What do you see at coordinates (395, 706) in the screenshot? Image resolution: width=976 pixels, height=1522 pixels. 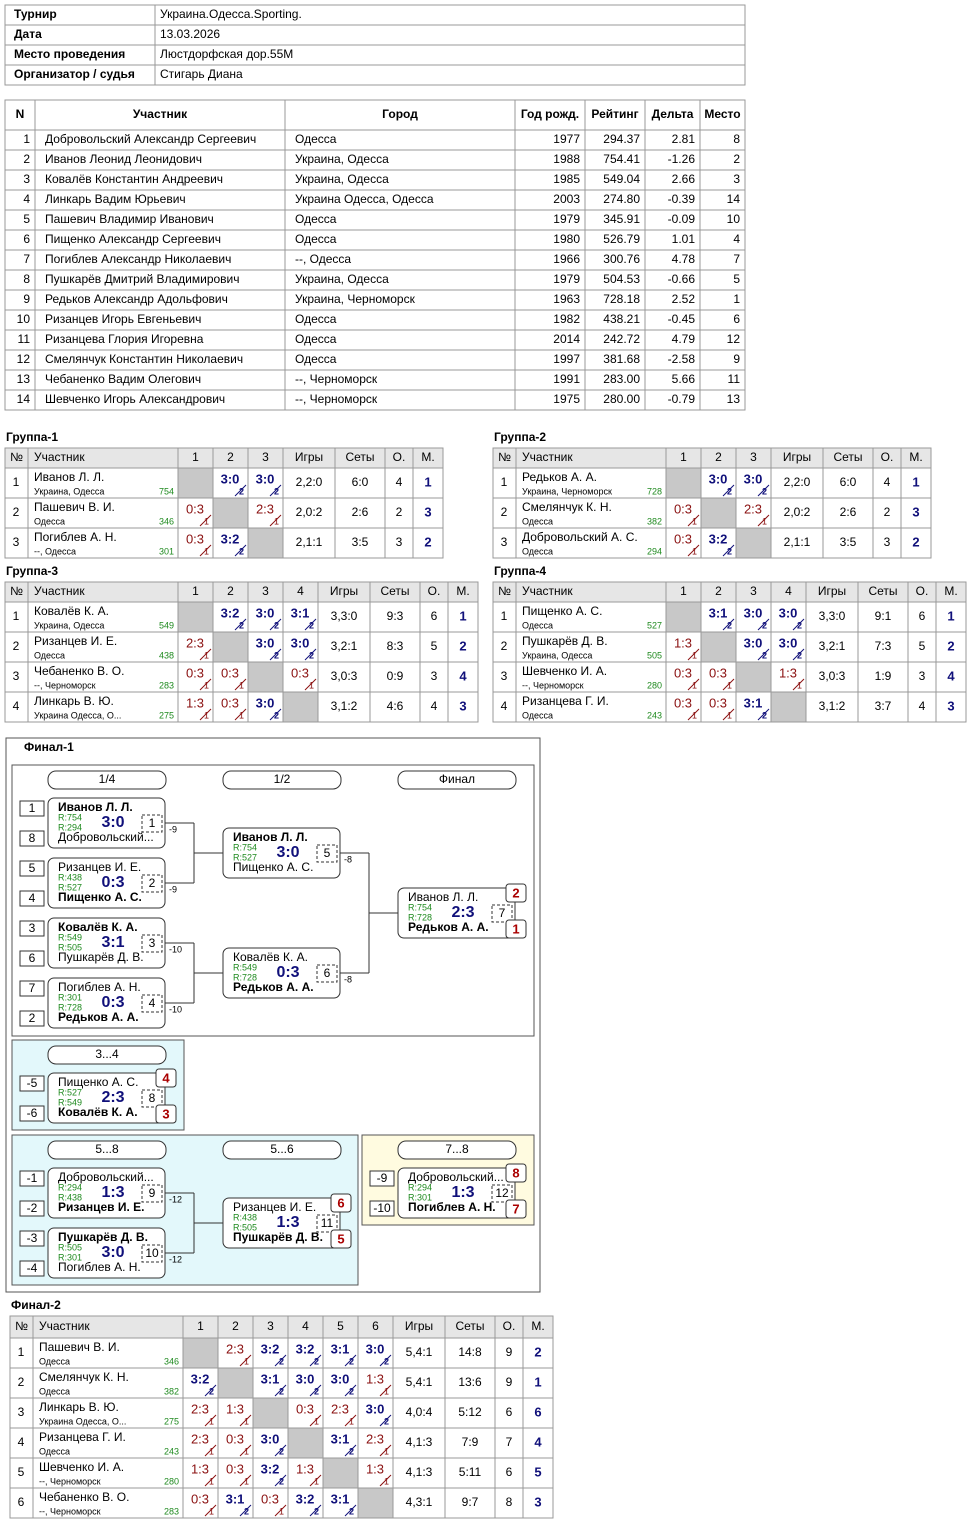 I see `sets: 4:6` at bounding box center [395, 706].